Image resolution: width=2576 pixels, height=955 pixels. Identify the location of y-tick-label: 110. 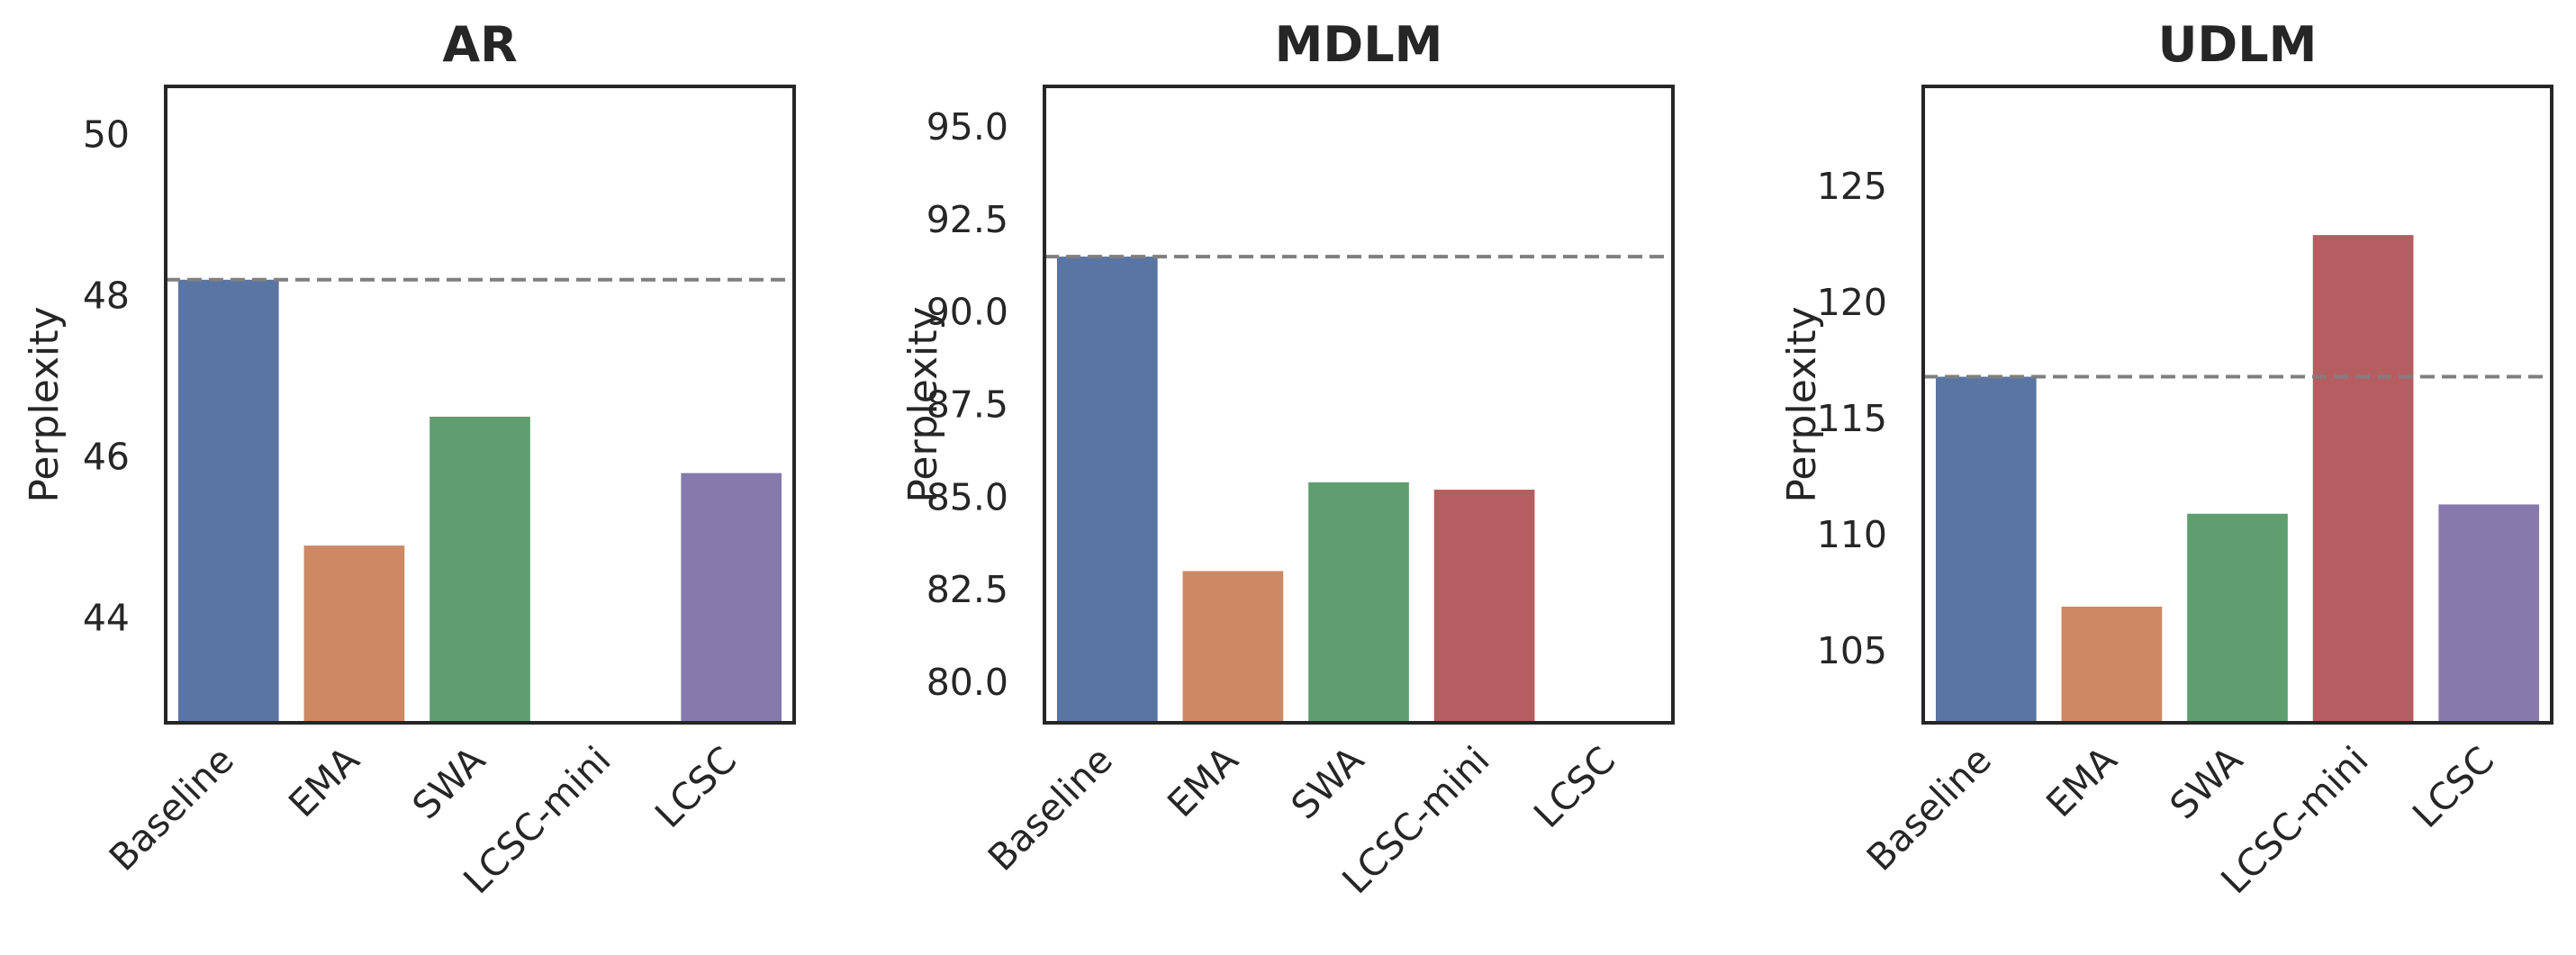
(1852, 534).